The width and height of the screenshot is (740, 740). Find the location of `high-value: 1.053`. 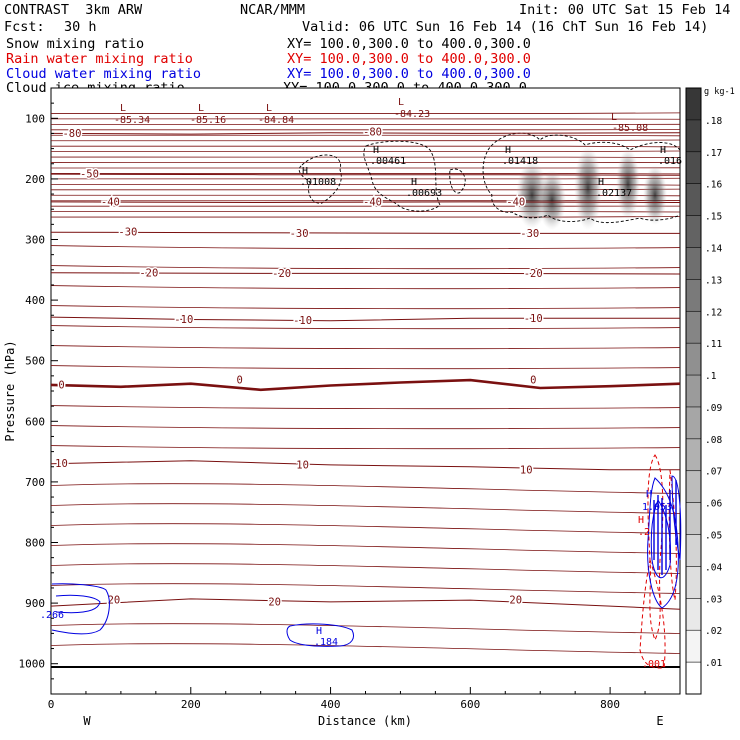

high-value: 1.053 is located at coordinates (657, 507).